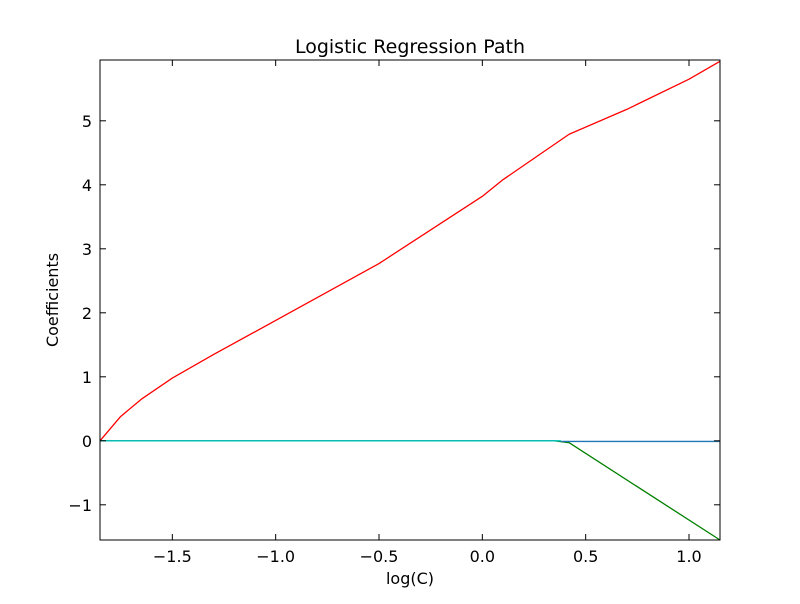 This screenshot has width=800, height=604. What do you see at coordinates (585, 556) in the screenshot?
I see `x-tick-label: 0.5` at bounding box center [585, 556].